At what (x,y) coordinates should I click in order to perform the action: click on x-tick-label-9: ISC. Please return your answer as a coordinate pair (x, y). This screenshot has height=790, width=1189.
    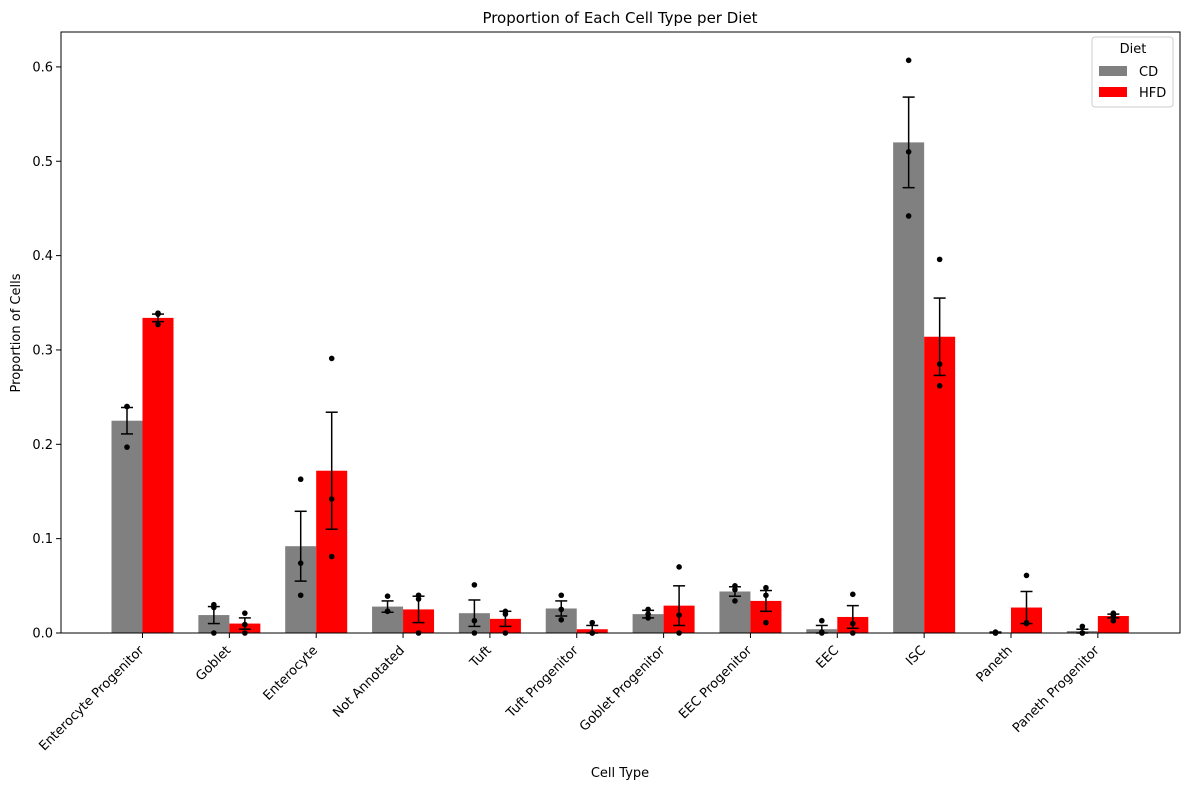
    Looking at the image, I should click on (916, 656).